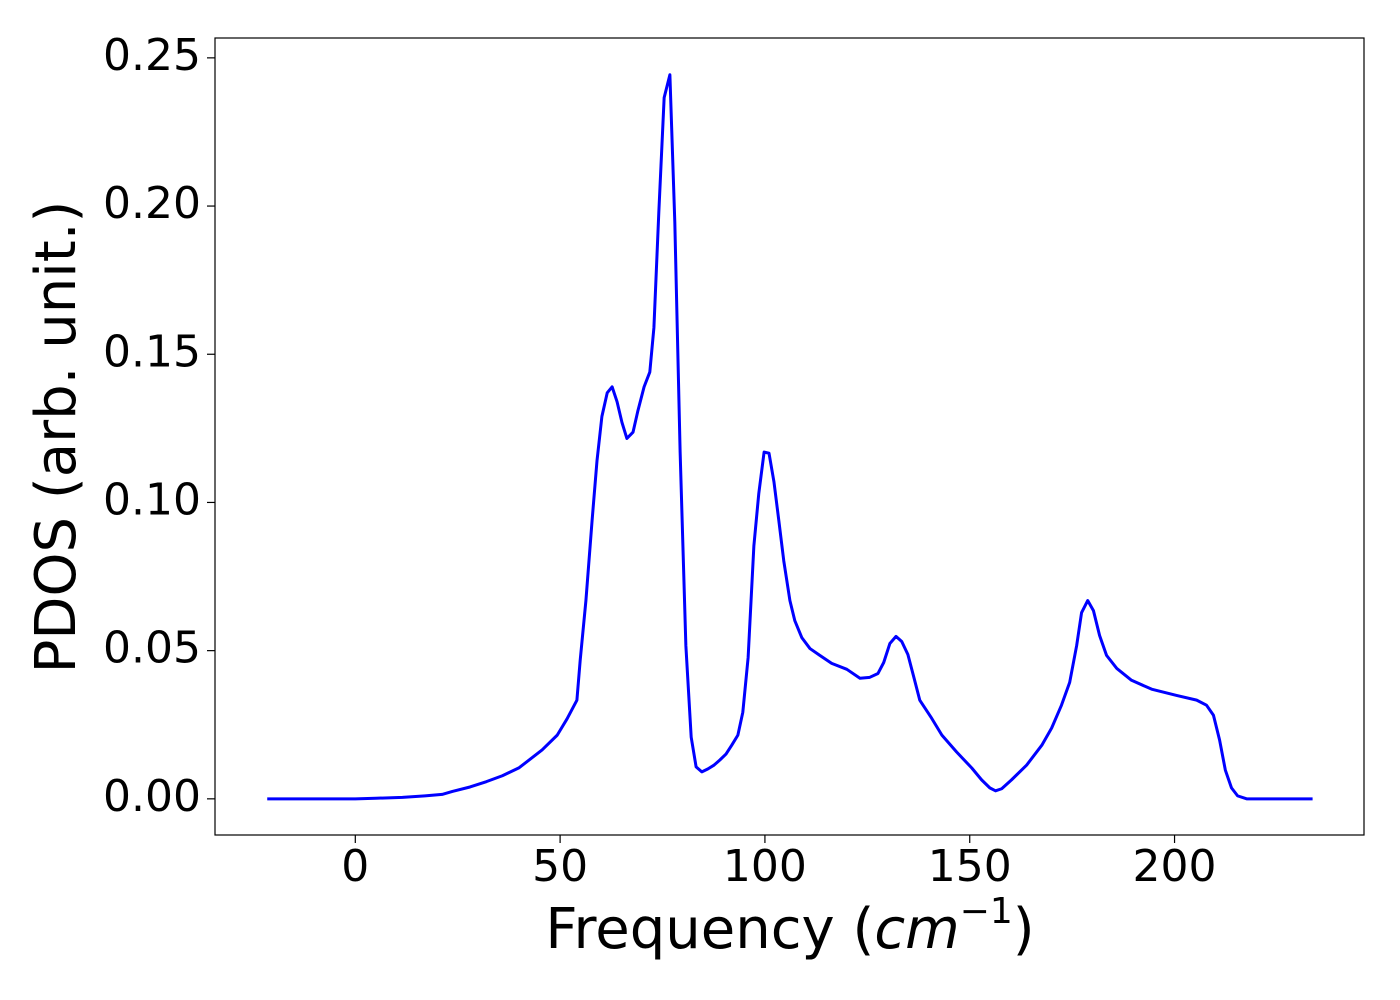 The image size is (1400, 1000). I want to click on x-label-part: −1, so click(986, 911).